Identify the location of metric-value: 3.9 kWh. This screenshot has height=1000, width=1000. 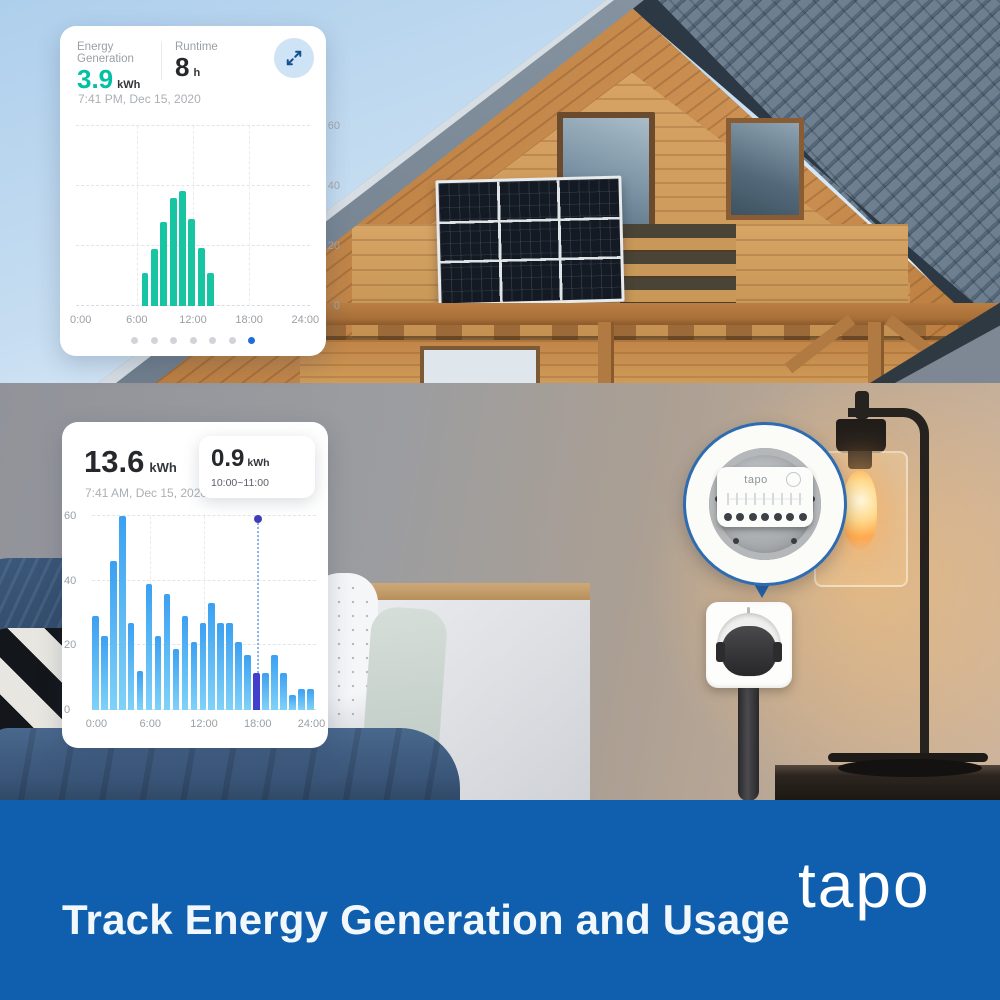
(119, 79).